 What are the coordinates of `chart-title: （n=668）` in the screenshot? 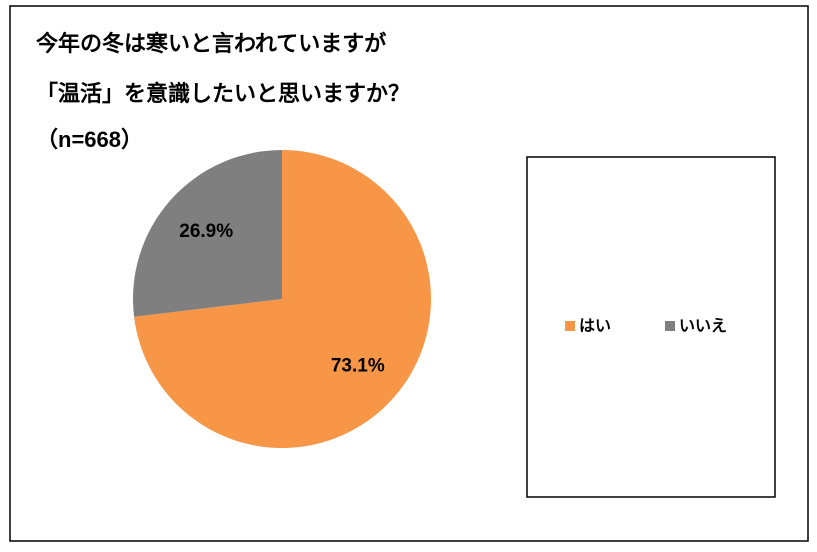 It's located at (89, 139).